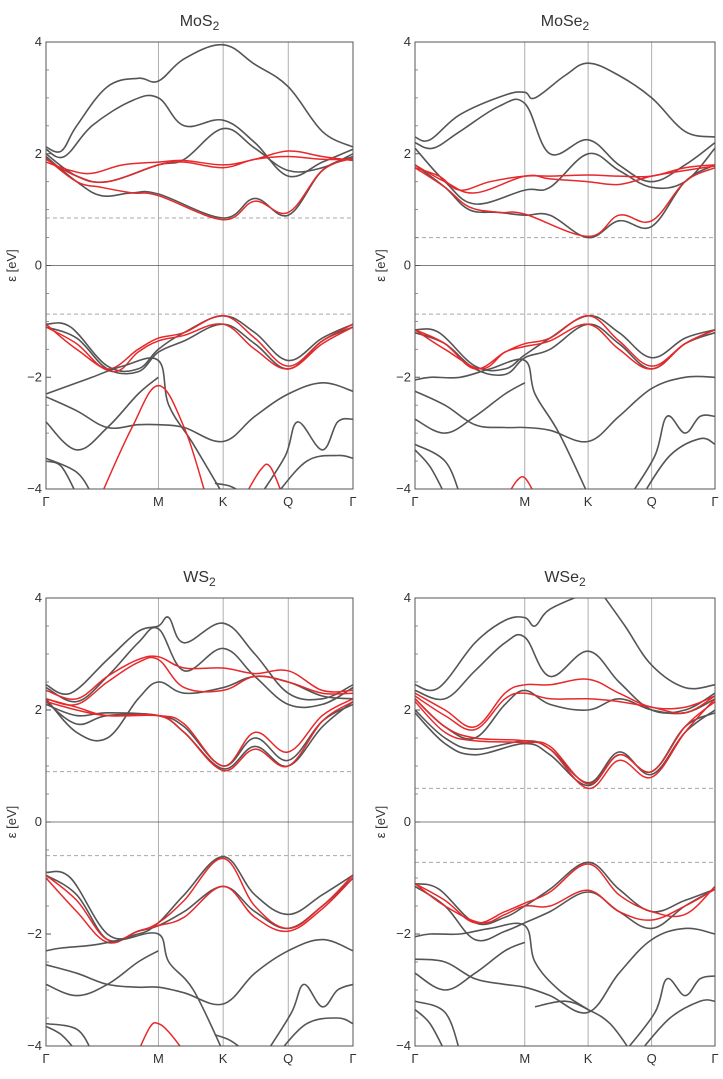 The image size is (723, 1079). Describe the element at coordinates (199, 579) in the screenshot. I see `panel-title: WS2` at that location.